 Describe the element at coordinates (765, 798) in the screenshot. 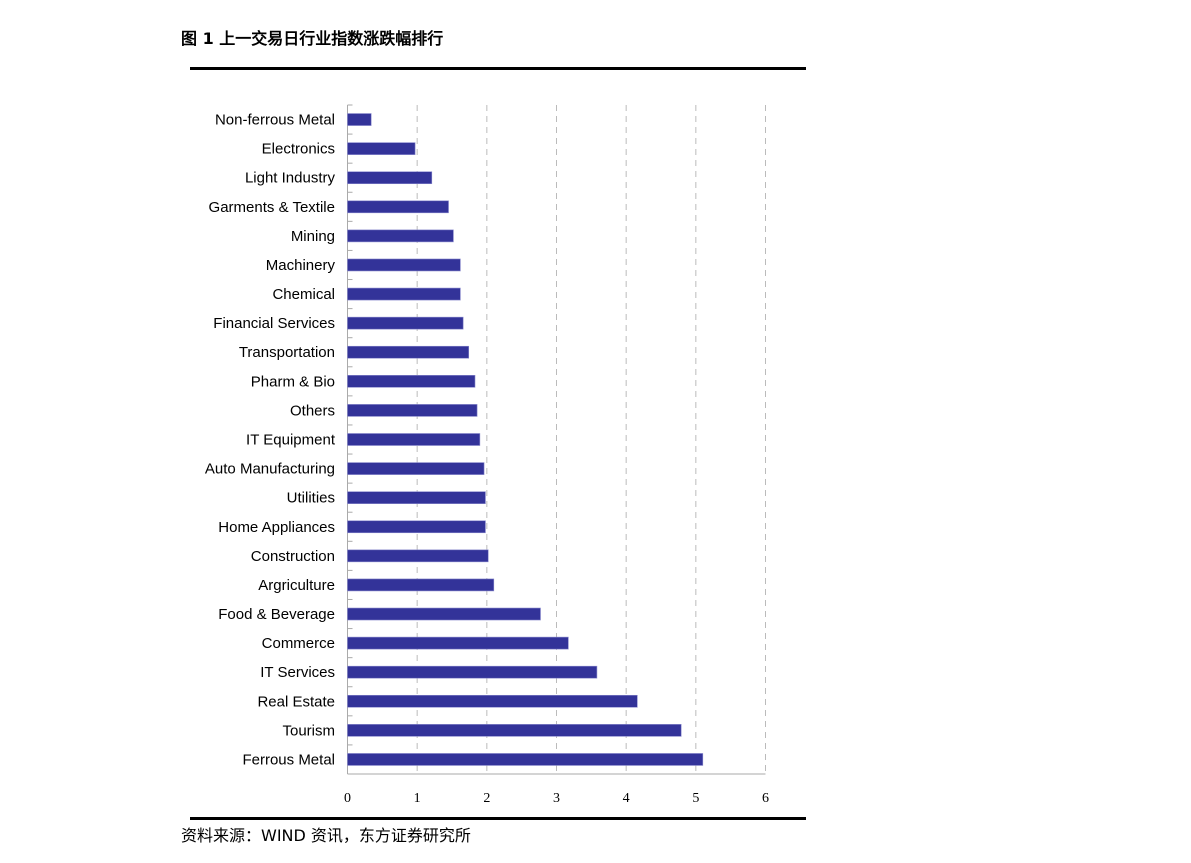

I see `x-tick-label: 6` at that location.